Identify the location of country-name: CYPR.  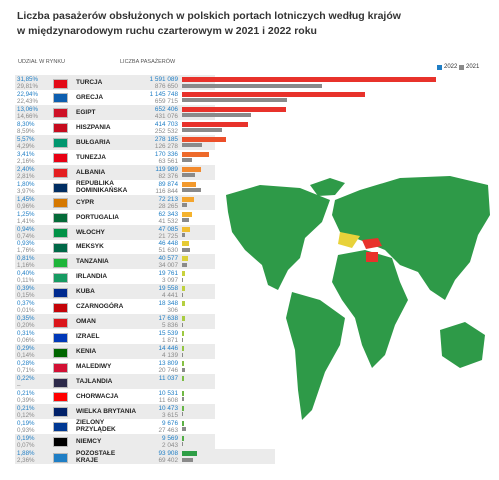
(85, 202).